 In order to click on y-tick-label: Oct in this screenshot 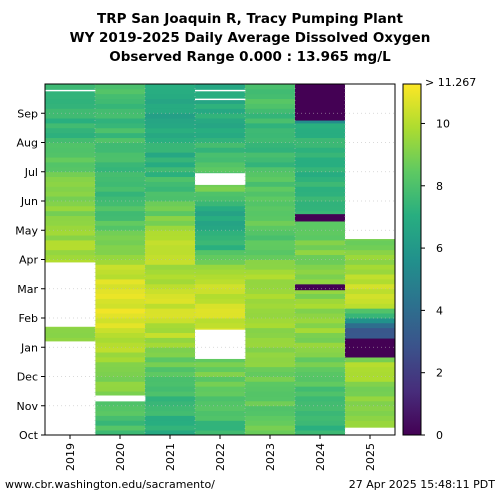, I will do `click(29, 435)`.